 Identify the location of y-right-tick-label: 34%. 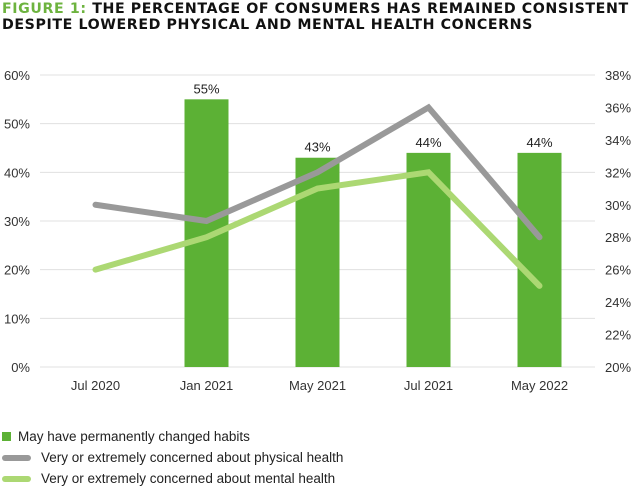
(618, 140).